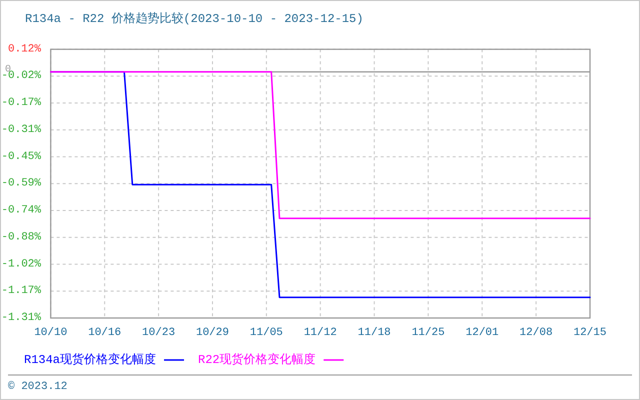 This screenshot has width=640, height=400. I want to click on x-tick-label: 10/16, so click(105, 333).